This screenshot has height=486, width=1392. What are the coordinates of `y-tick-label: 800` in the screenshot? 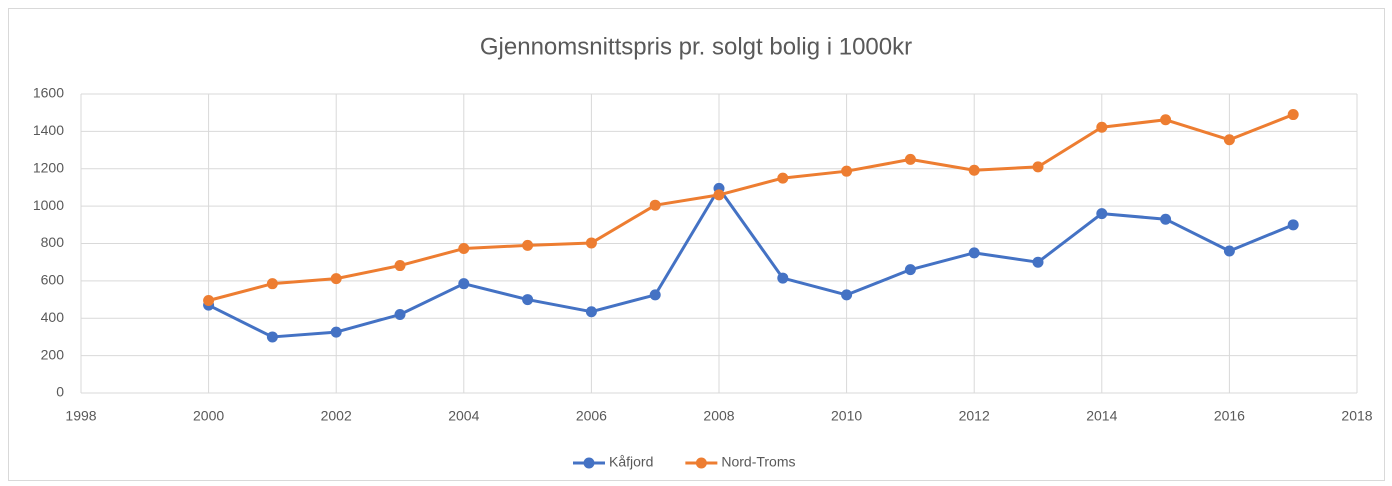 It's located at (53, 242).